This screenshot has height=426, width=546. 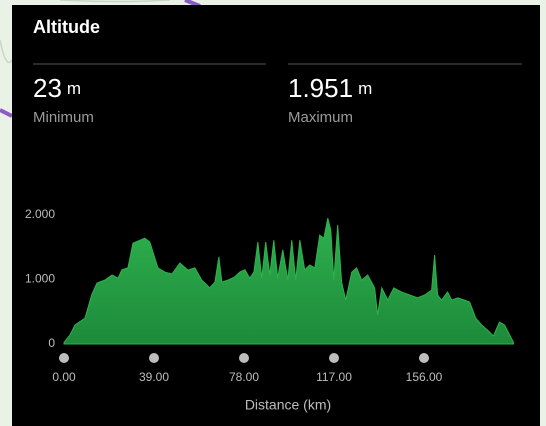 What do you see at coordinates (66, 27) in the screenshot?
I see `panel-title: Altitude` at bounding box center [66, 27].